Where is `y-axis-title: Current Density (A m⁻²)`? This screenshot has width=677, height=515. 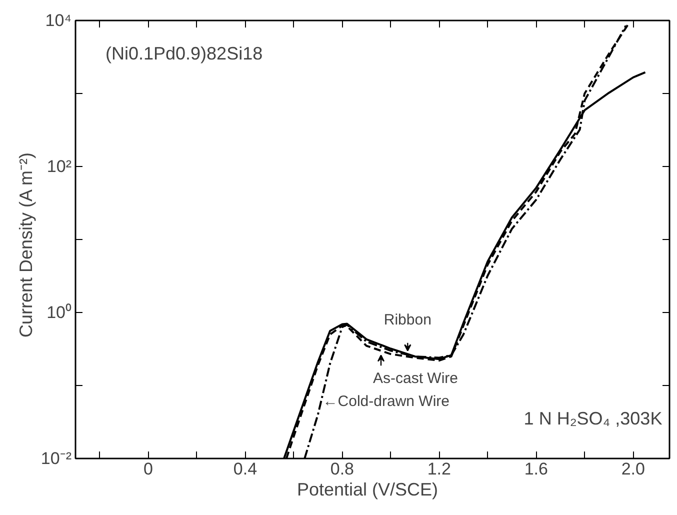
y-axis-title: Current Density (A m⁻²) is located at coordinates (26, 245).